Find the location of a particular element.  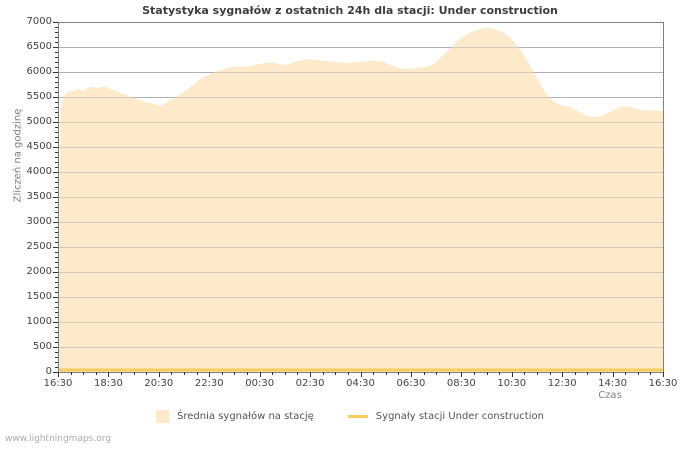

legend-entry: Średnia sygnałów na stację is located at coordinates (235, 416).